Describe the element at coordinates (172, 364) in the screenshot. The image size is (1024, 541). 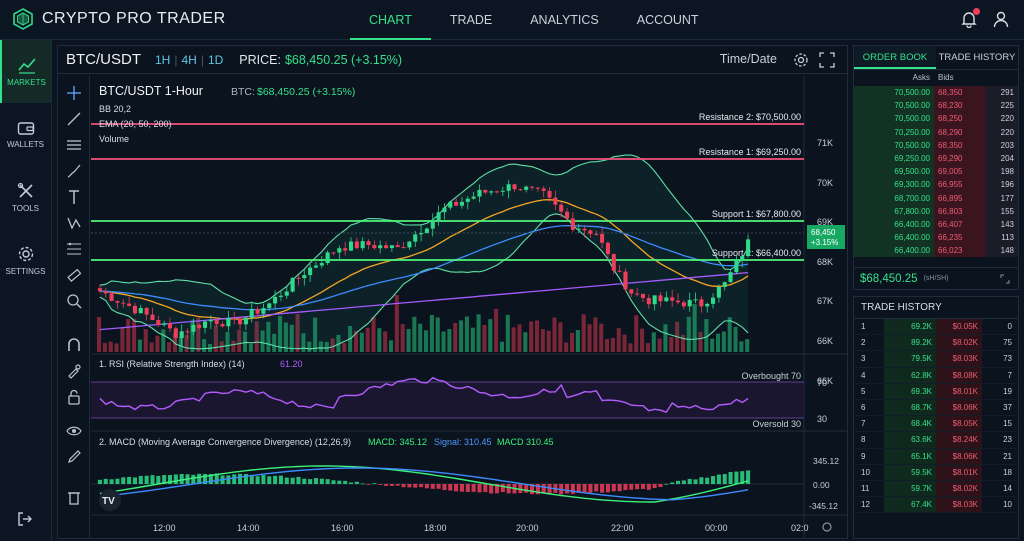
I see `rsi-title: 1. RSI (Relative Strength Index) (14)` at that location.